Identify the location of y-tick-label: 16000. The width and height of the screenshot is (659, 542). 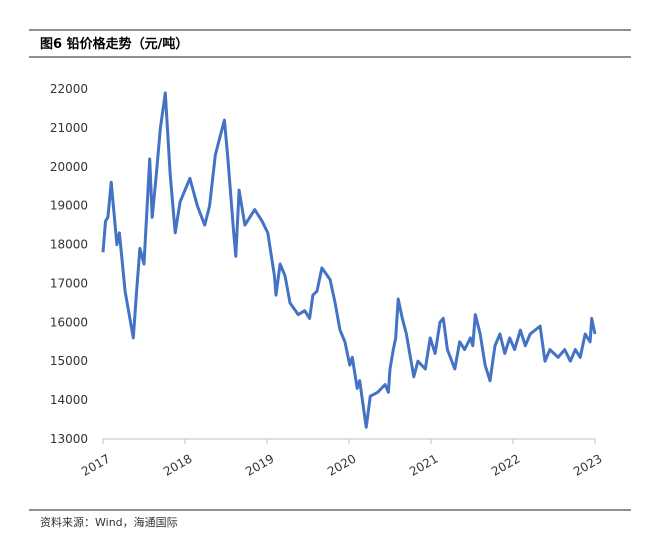
(69, 322).